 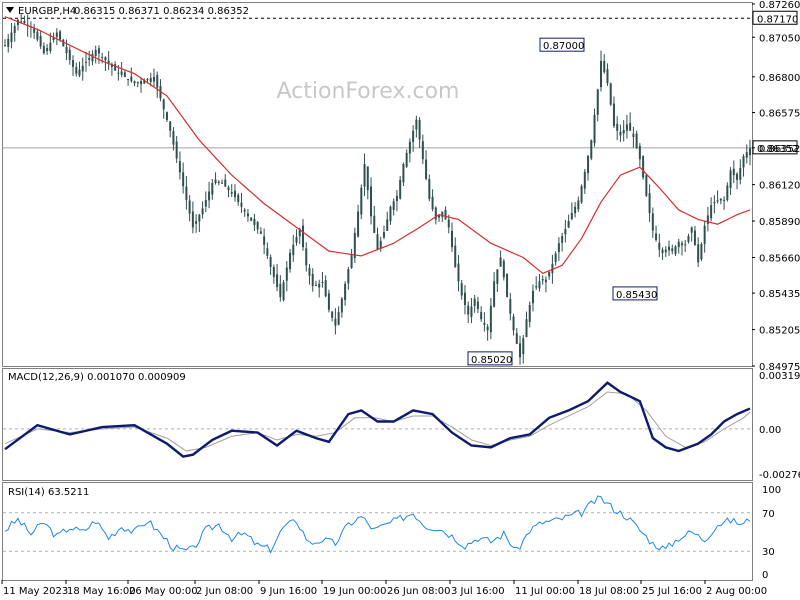 I want to click on price-tick-label: 0.85890, so click(x=779, y=222).